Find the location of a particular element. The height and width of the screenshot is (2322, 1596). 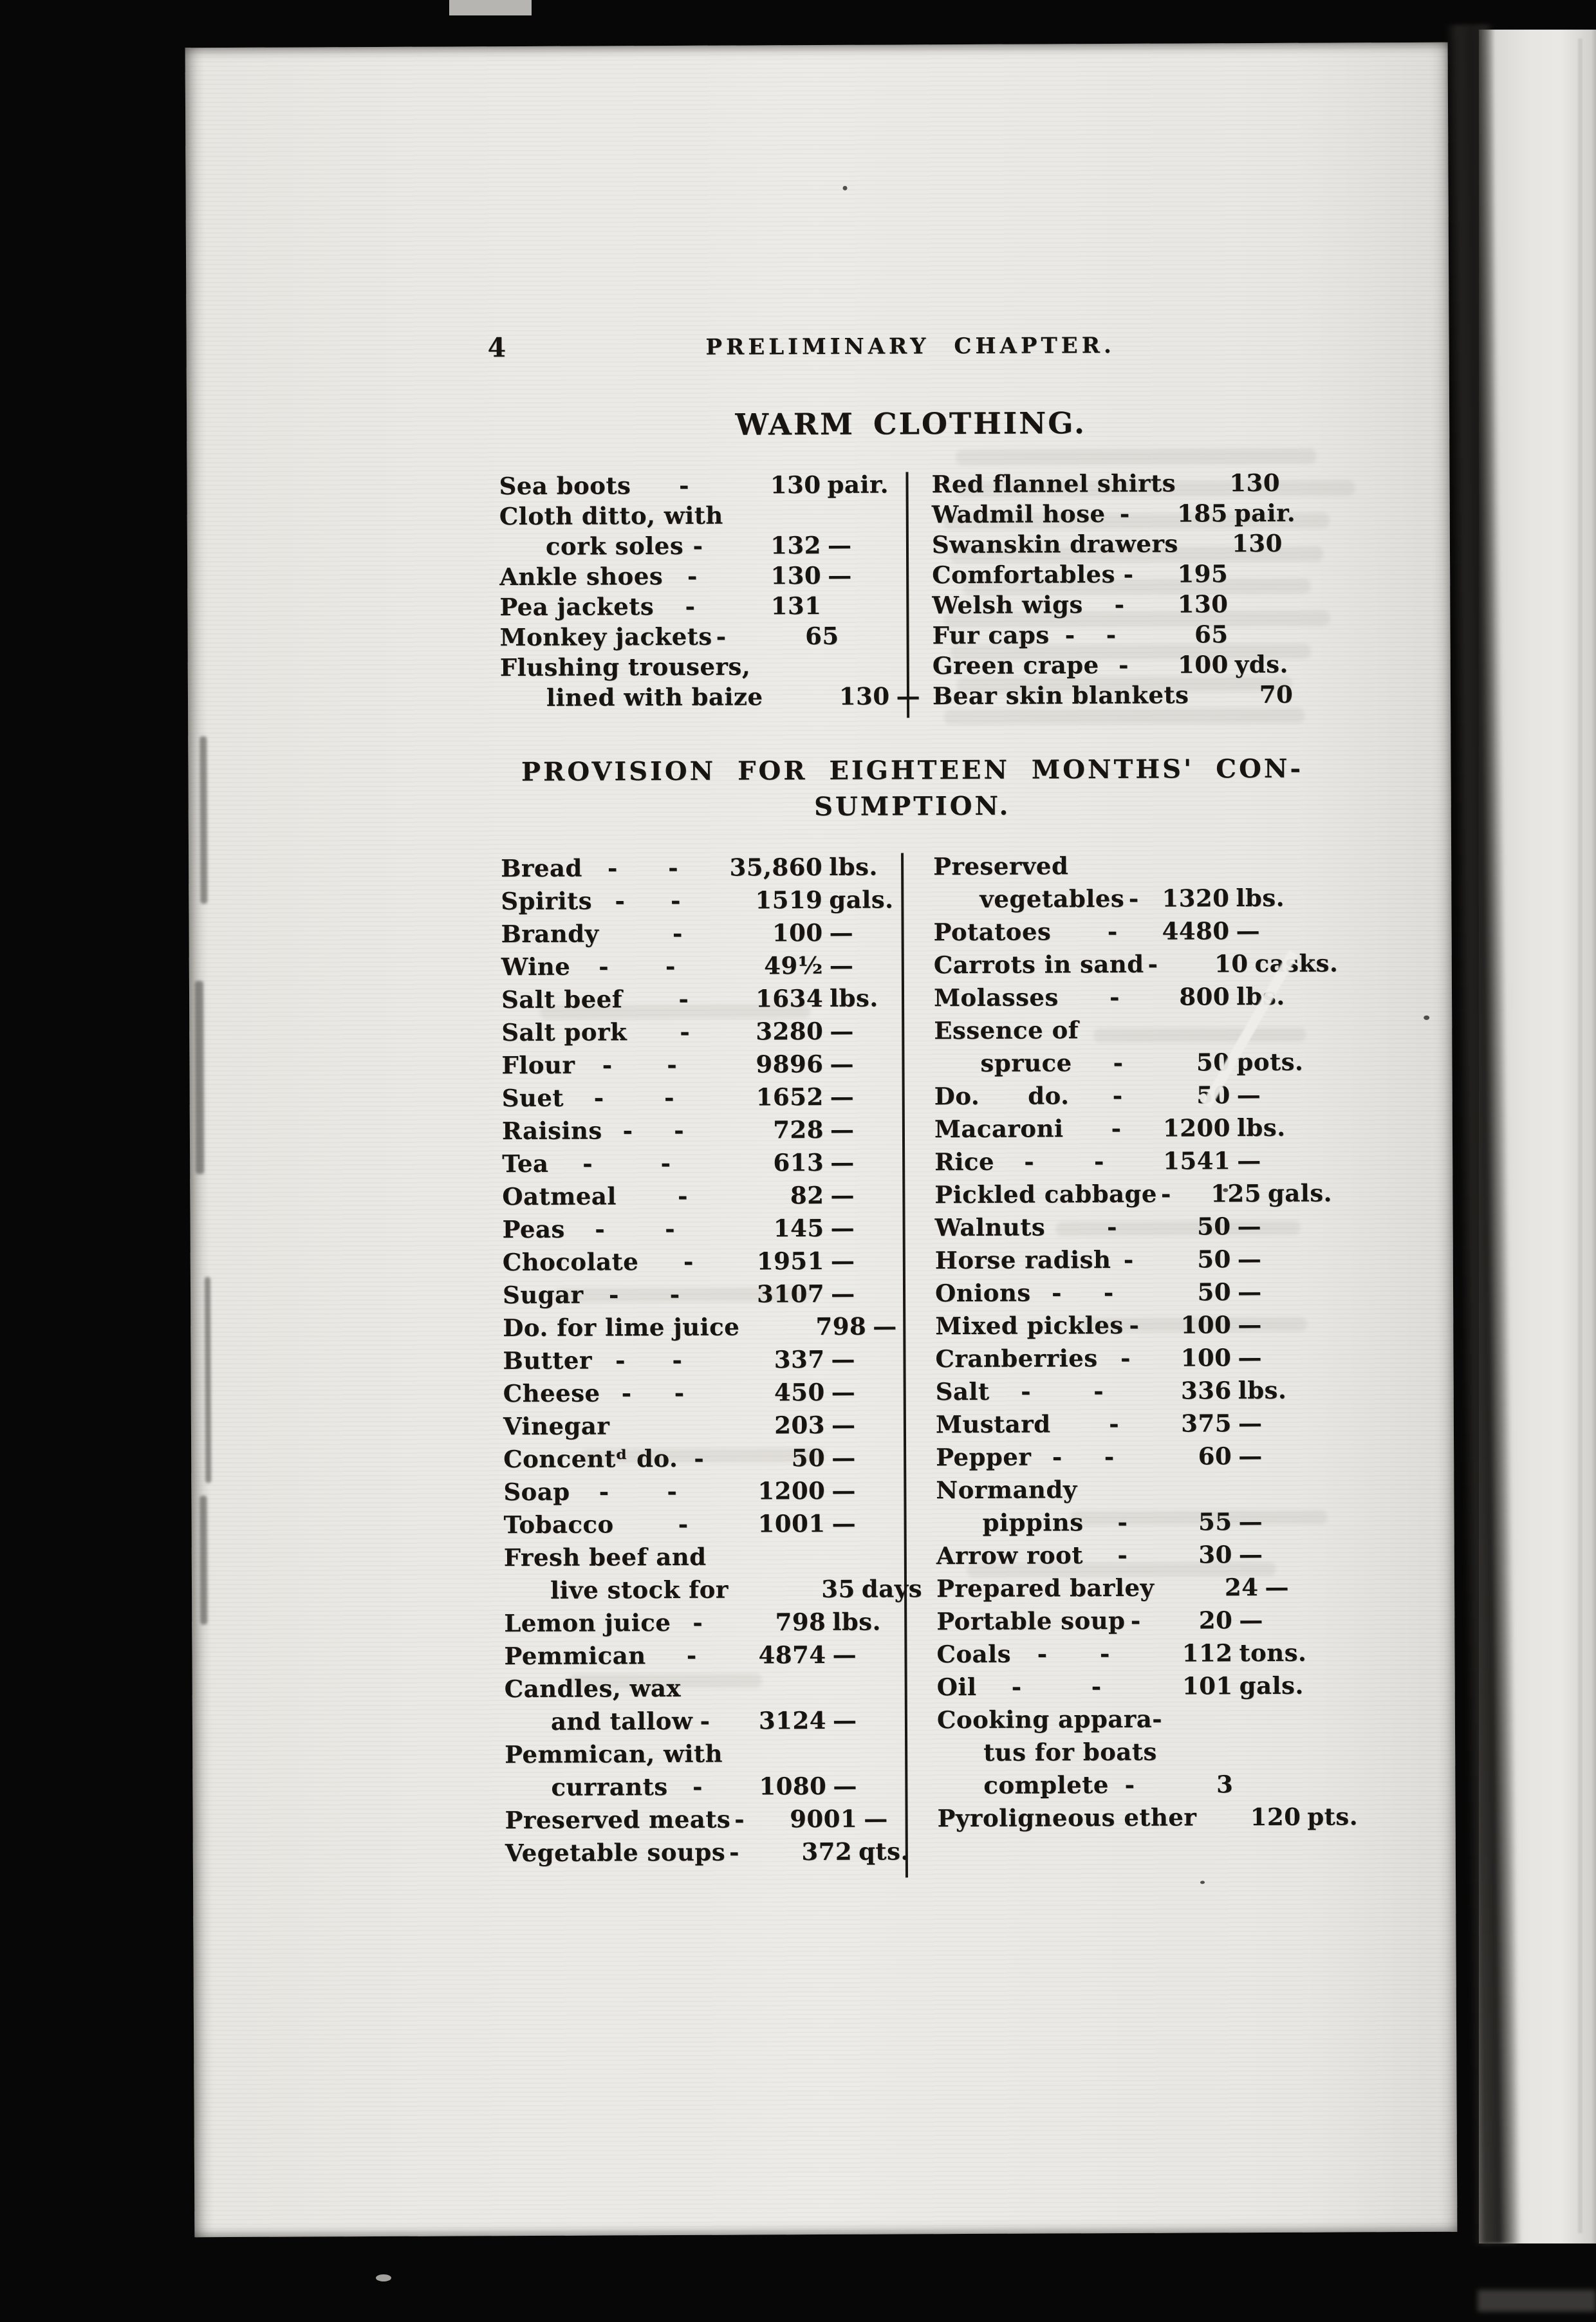

item-label: Pemmican, with is located at coordinates (614, 1754).